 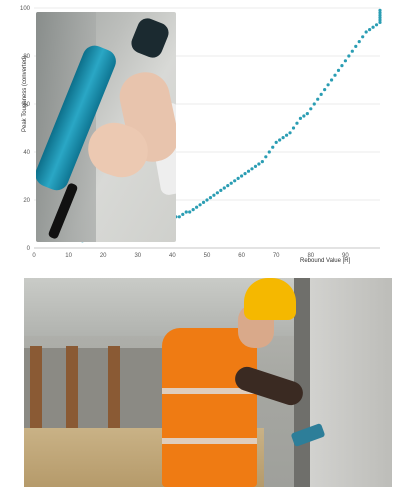 What do you see at coordinates (345, 256) in the screenshot?
I see `x-tick-label: 90` at bounding box center [345, 256].